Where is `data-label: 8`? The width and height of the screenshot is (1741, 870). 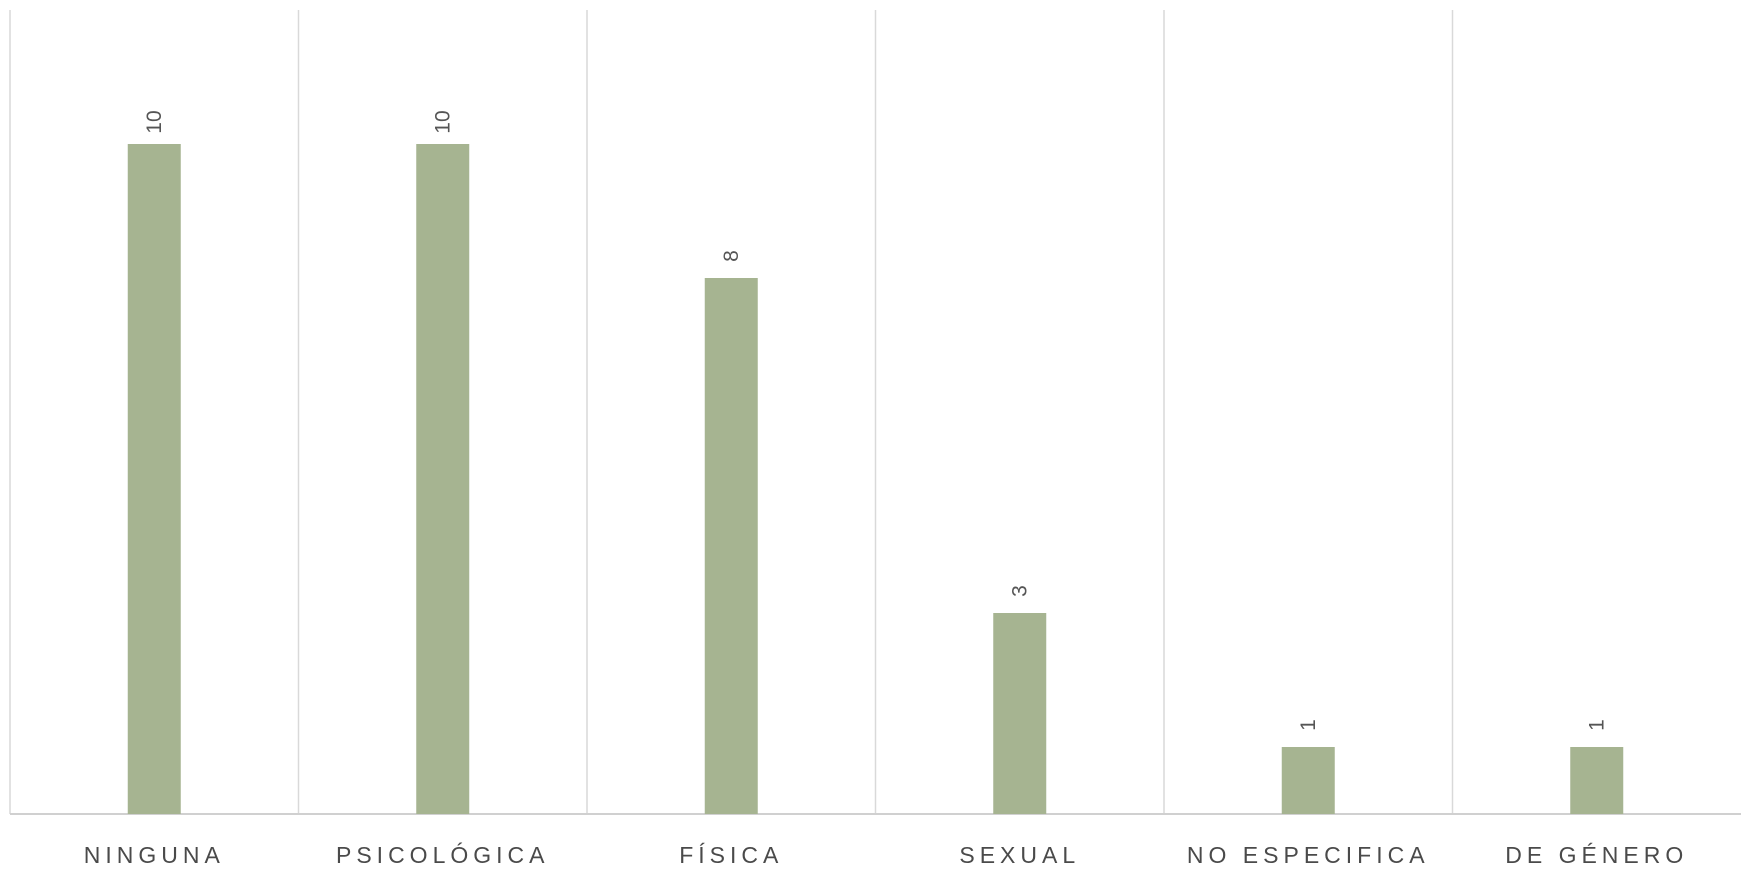
data-label: 8 is located at coordinates (731, 256).